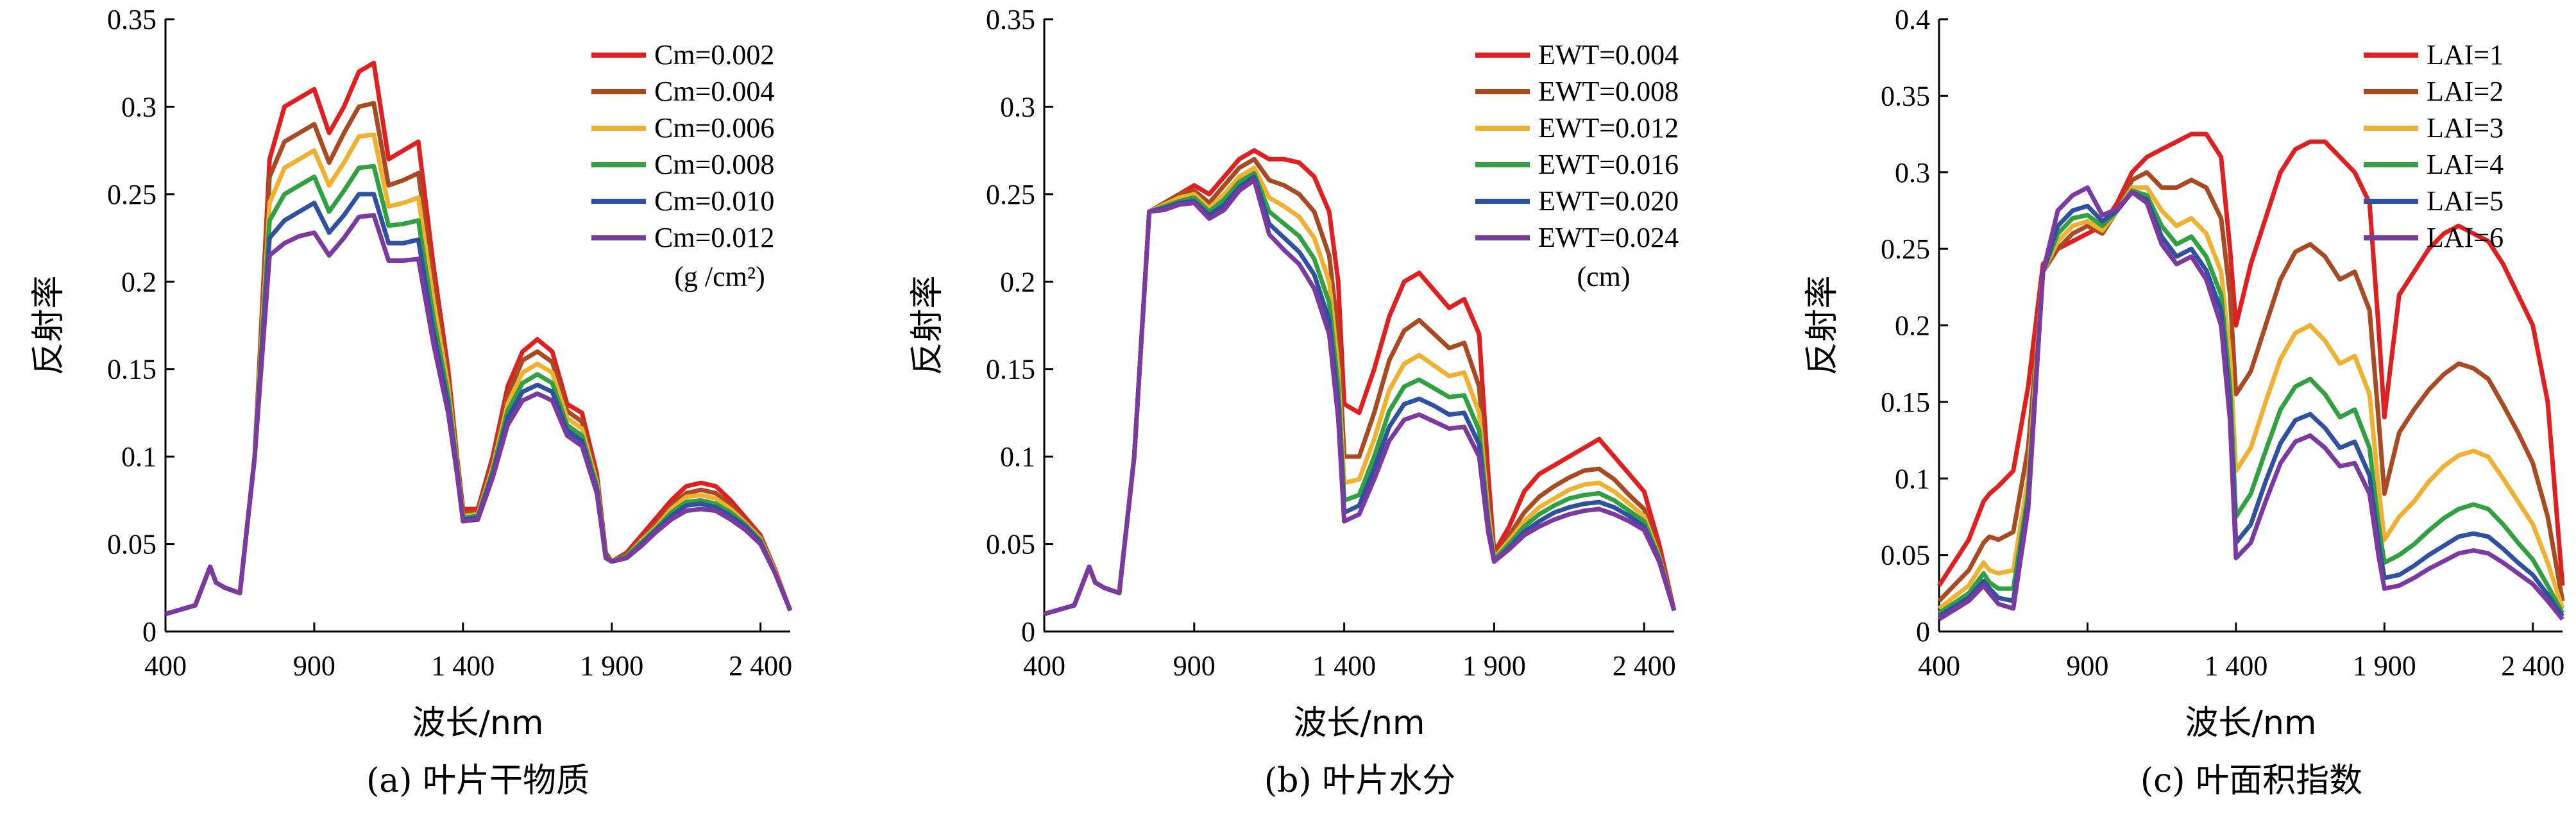  Describe the element at coordinates (2251, 781) in the screenshot. I see `panel-caption: (c) 叶面积指数` at that location.